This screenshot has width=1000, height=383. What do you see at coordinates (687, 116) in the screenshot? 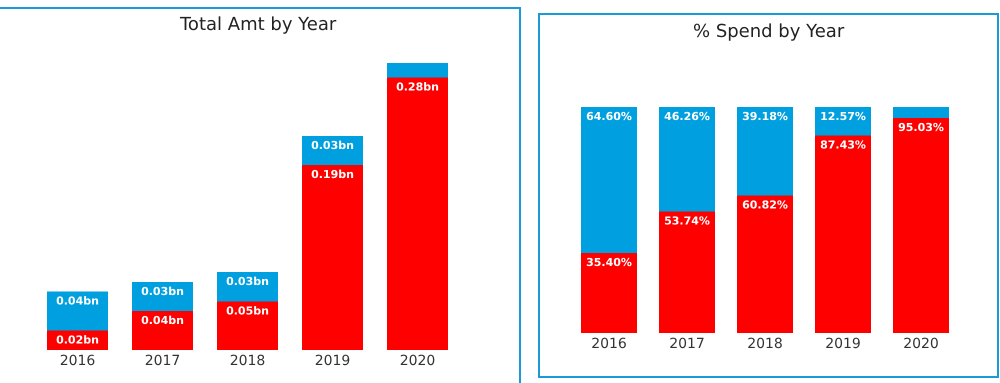
I see `data-label: 46.26%` at bounding box center [687, 116].